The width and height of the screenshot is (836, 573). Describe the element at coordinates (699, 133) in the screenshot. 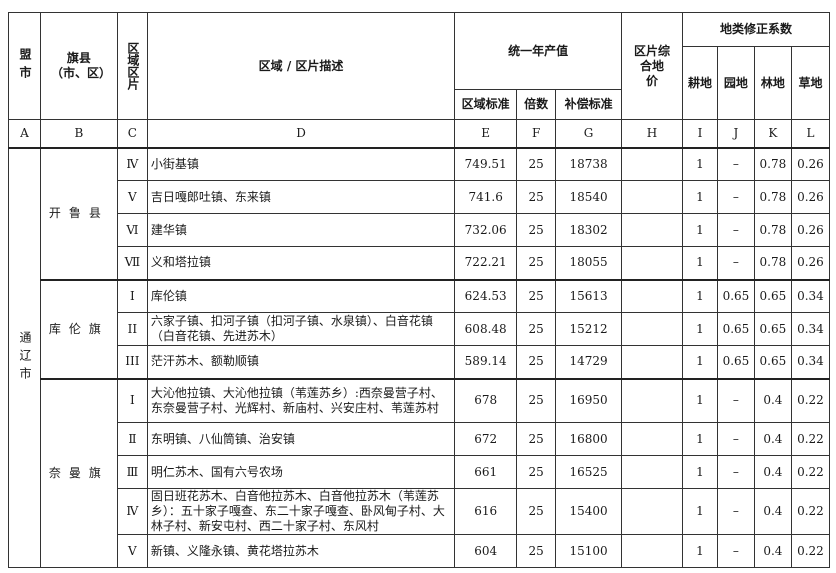

I see `column-letter: I` at that location.